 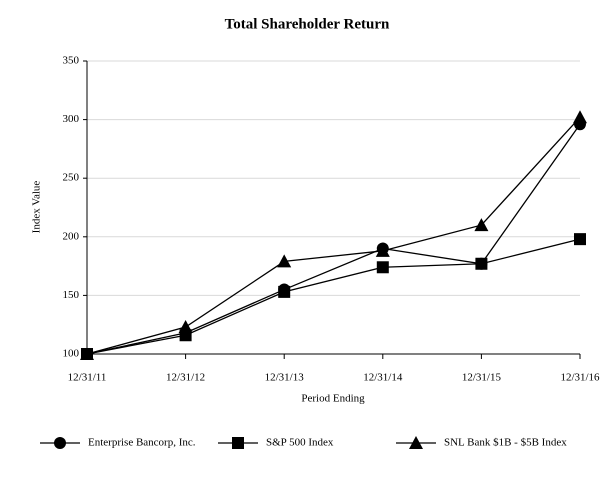 What do you see at coordinates (185, 378) in the screenshot?
I see `x-tick-label: 12/31/12` at bounding box center [185, 378].